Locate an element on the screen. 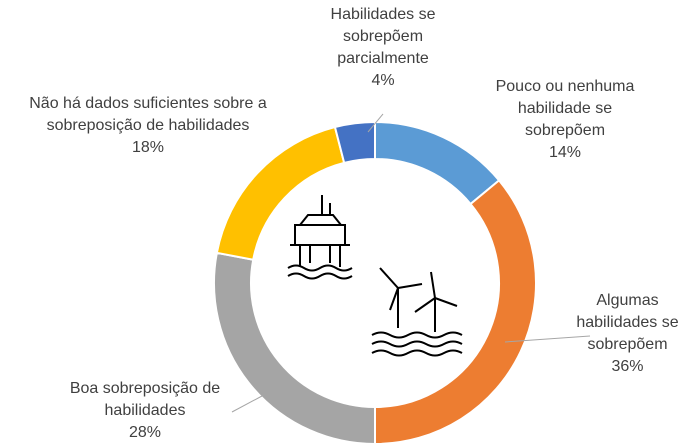 The width and height of the screenshot is (694, 446). label-value: 14% is located at coordinates (565, 152).